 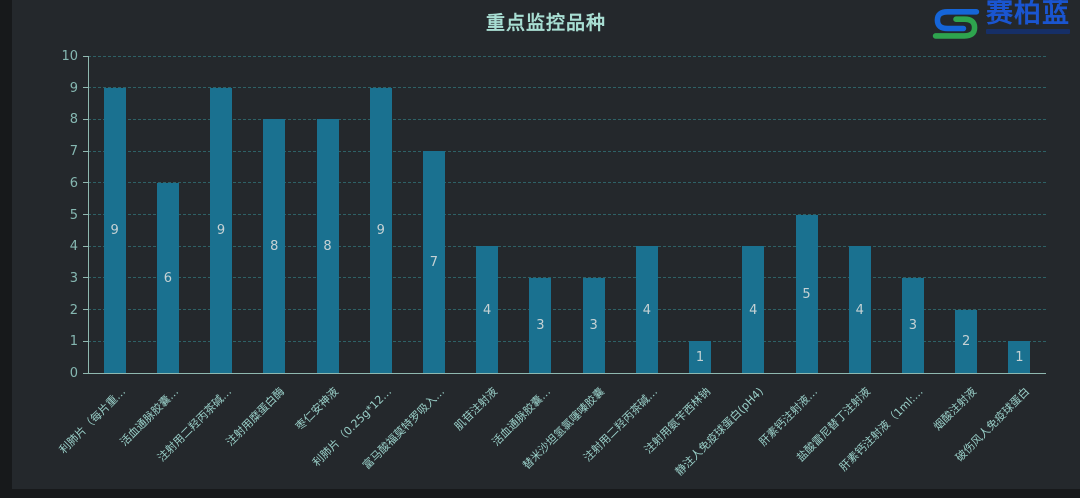 What do you see at coordinates (567, 373) in the screenshot?
I see `x-axis-line` at bounding box center [567, 373].